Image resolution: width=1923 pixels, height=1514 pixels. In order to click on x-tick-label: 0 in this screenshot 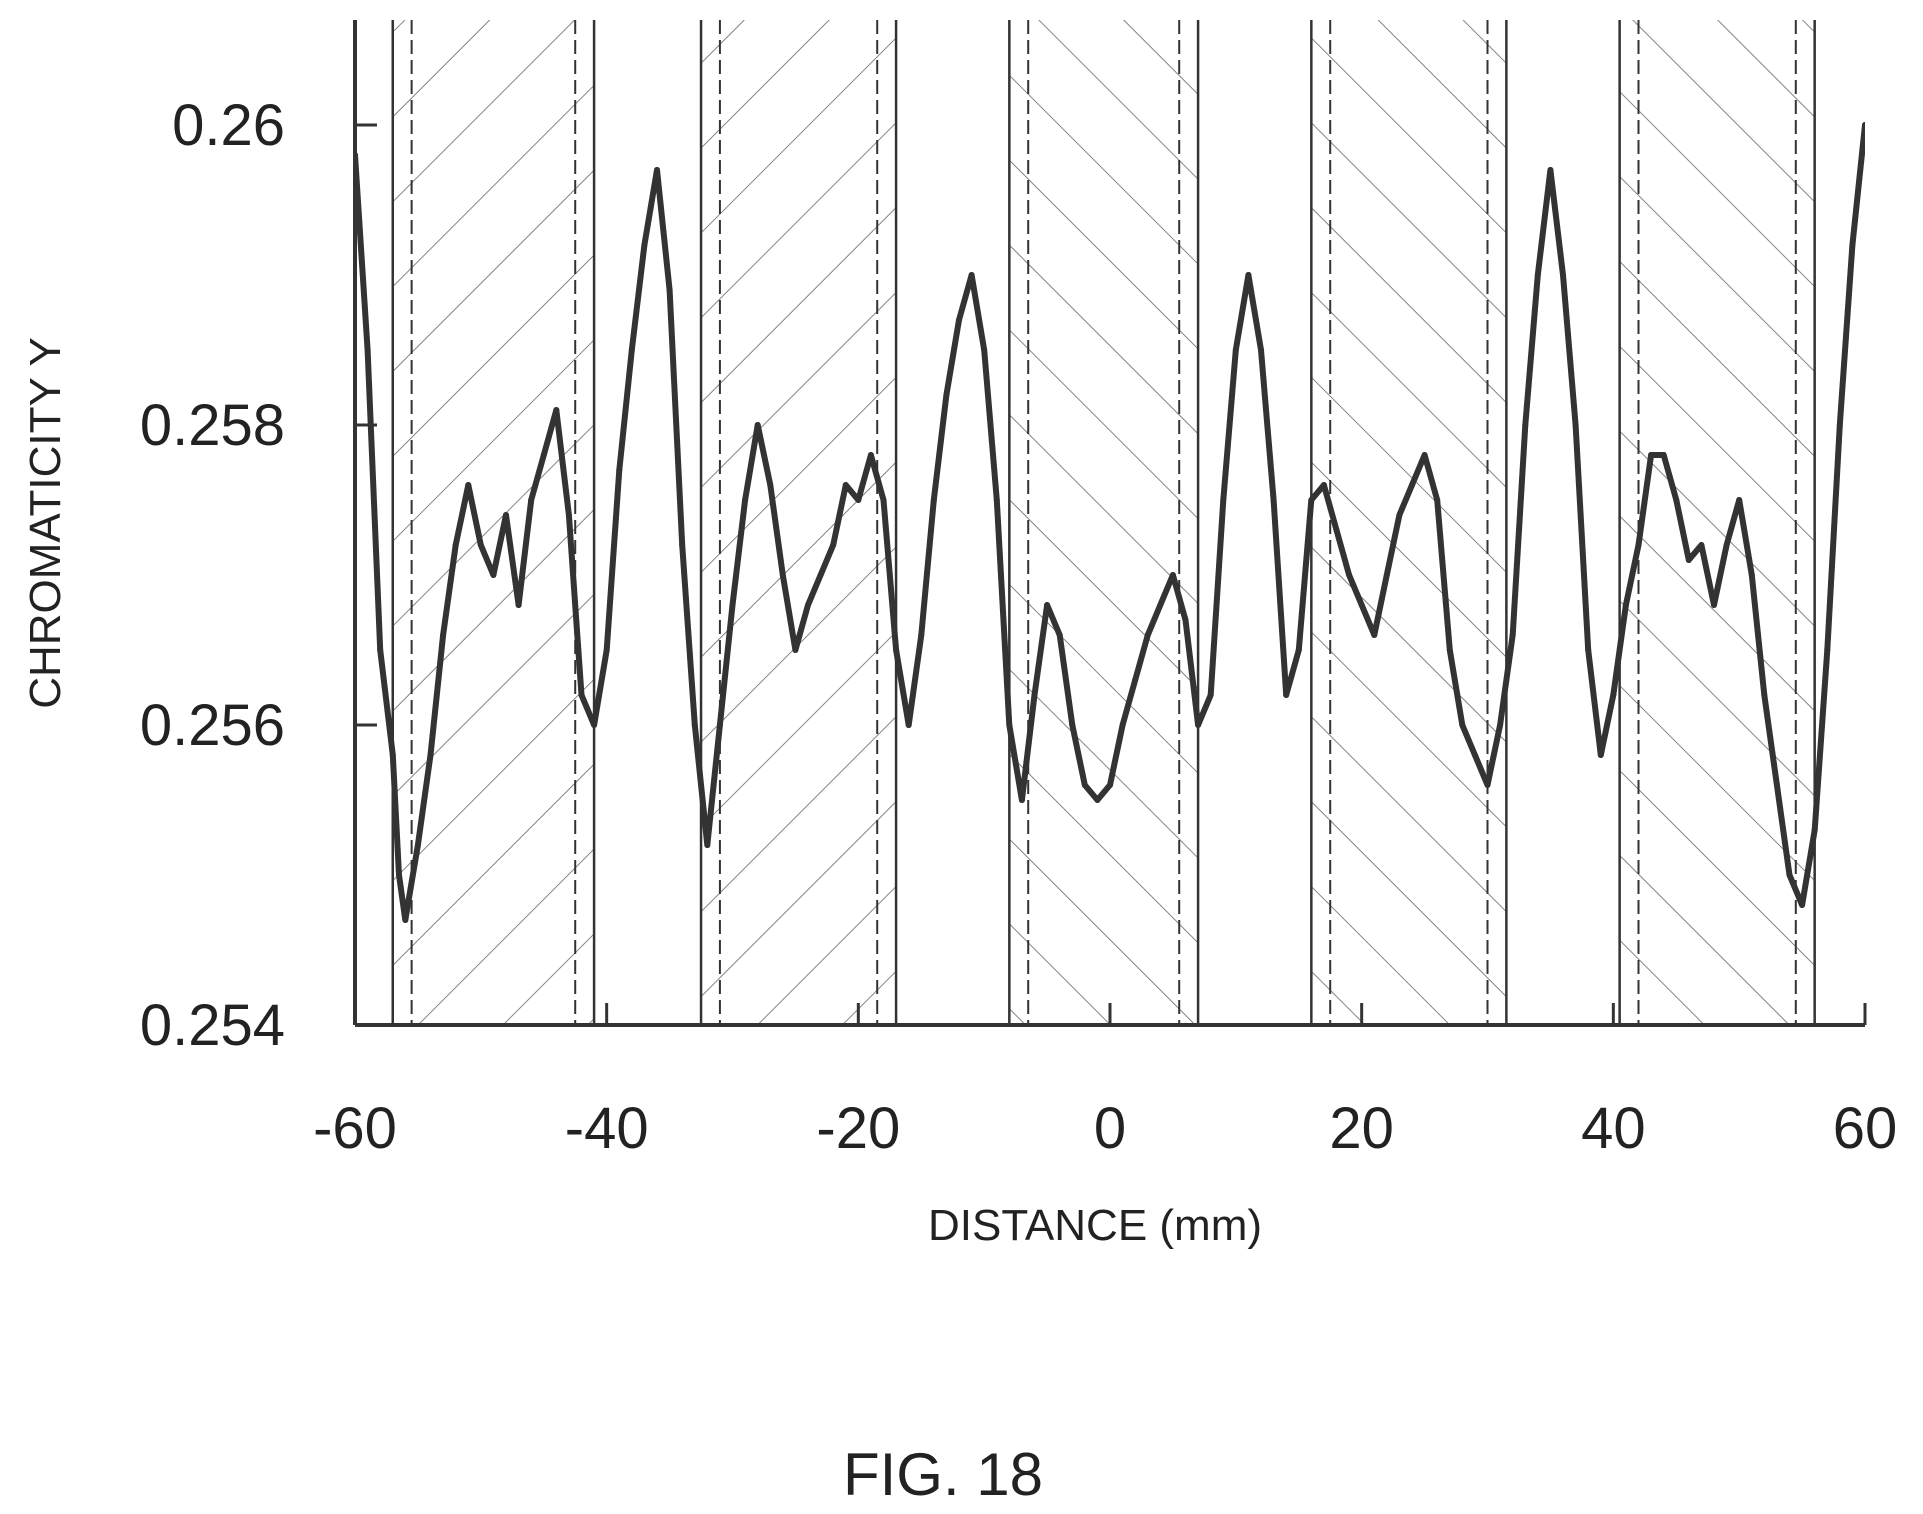, I will do `click(1110, 1128)`.